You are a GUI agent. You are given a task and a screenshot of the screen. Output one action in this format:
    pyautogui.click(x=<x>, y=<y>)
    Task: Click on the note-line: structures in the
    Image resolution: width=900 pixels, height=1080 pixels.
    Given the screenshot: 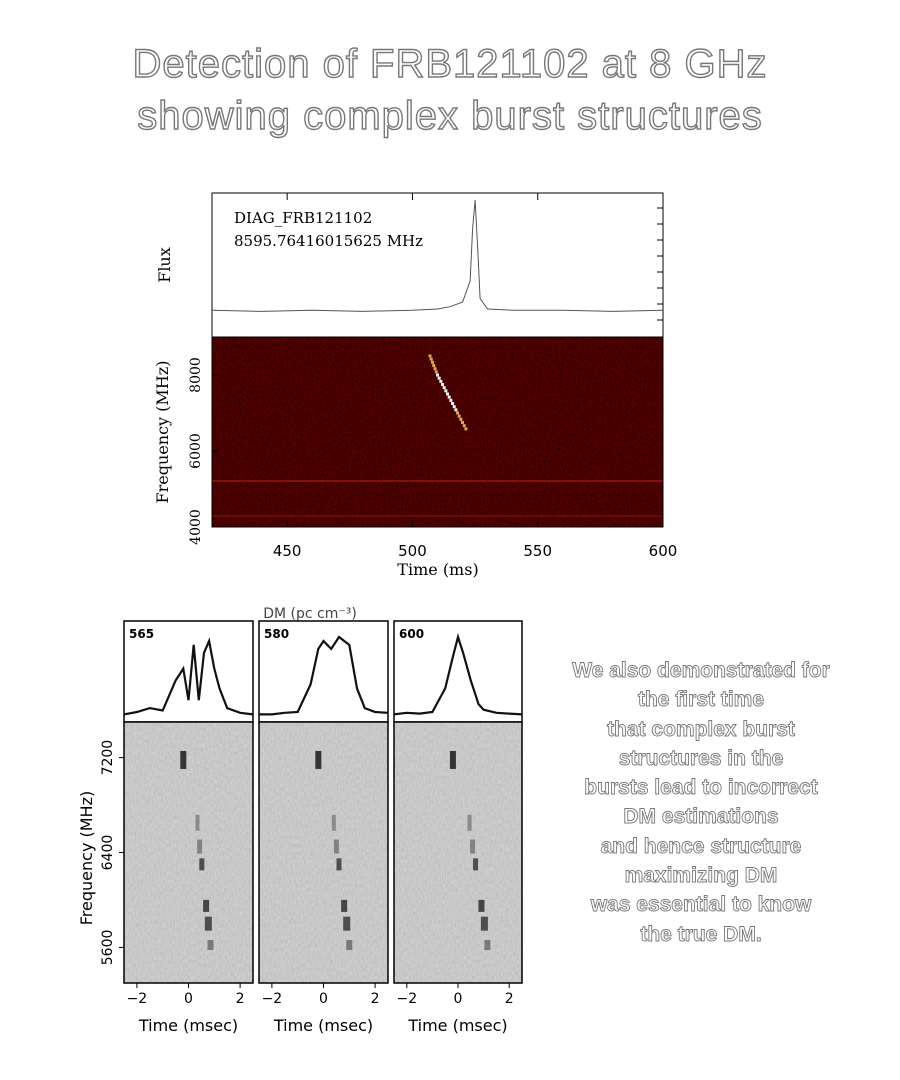 What is the action you would take?
    pyautogui.click(x=701, y=758)
    